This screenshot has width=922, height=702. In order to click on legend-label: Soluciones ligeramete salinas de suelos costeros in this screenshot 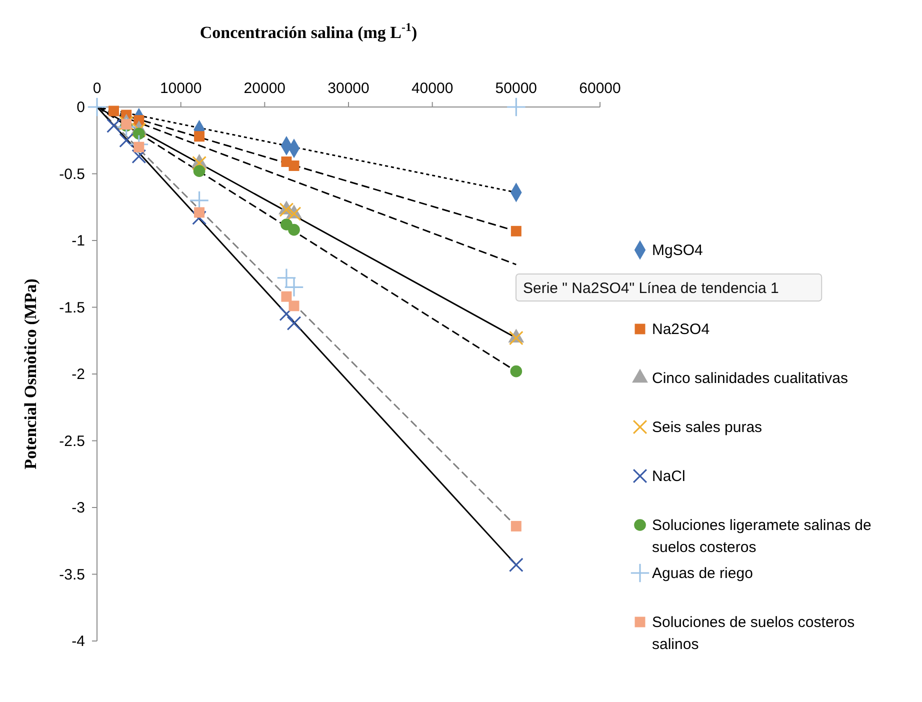, I will do `click(762, 536)`.